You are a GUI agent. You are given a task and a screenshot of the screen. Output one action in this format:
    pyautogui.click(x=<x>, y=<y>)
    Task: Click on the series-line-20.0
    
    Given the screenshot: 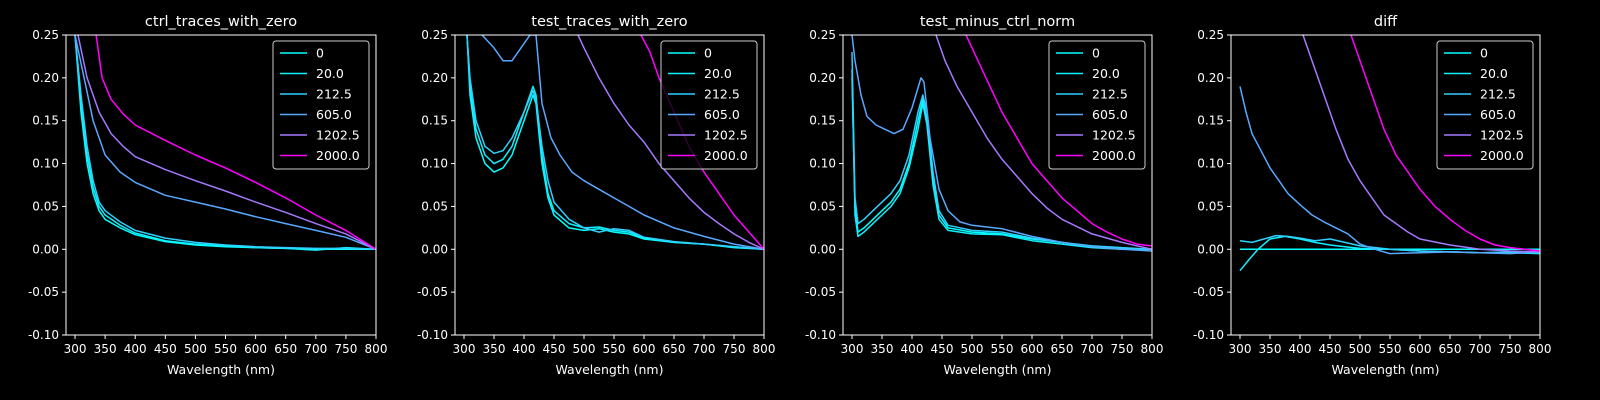 What is the action you would take?
    pyautogui.click(x=615, y=143)
    